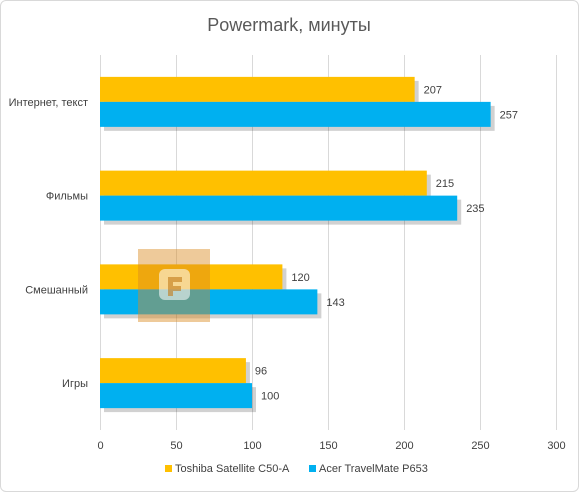 The image size is (579, 492). Describe the element at coordinates (404, 446) in the screenshot. I see `x-tick-label: 200` at that location.